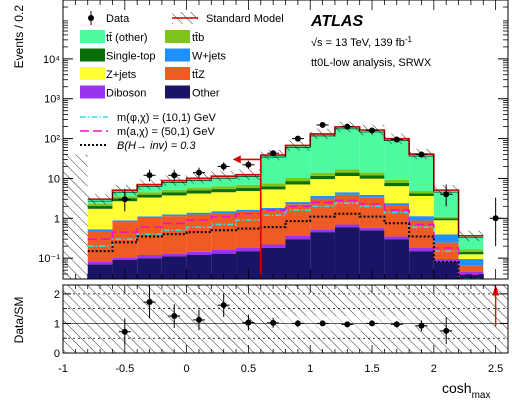 This screenshot has width=512, height=407. I want to click on cut-arrow-head, so click(236, 159).